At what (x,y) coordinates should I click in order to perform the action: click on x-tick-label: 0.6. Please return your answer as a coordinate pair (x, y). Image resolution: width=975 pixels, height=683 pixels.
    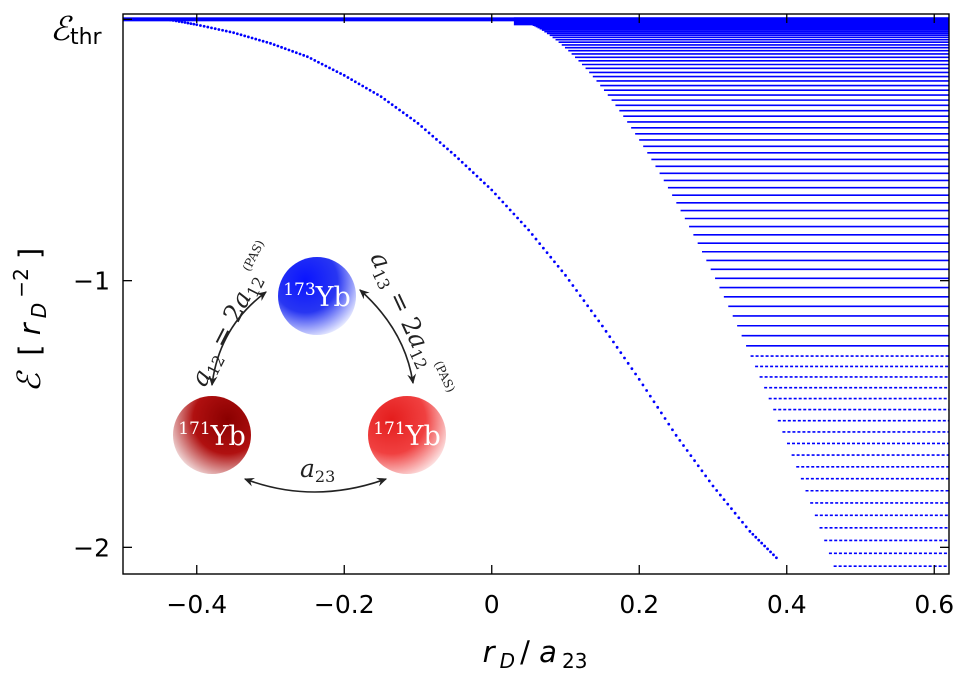
    Looking at the image, I should click on (934, 604).